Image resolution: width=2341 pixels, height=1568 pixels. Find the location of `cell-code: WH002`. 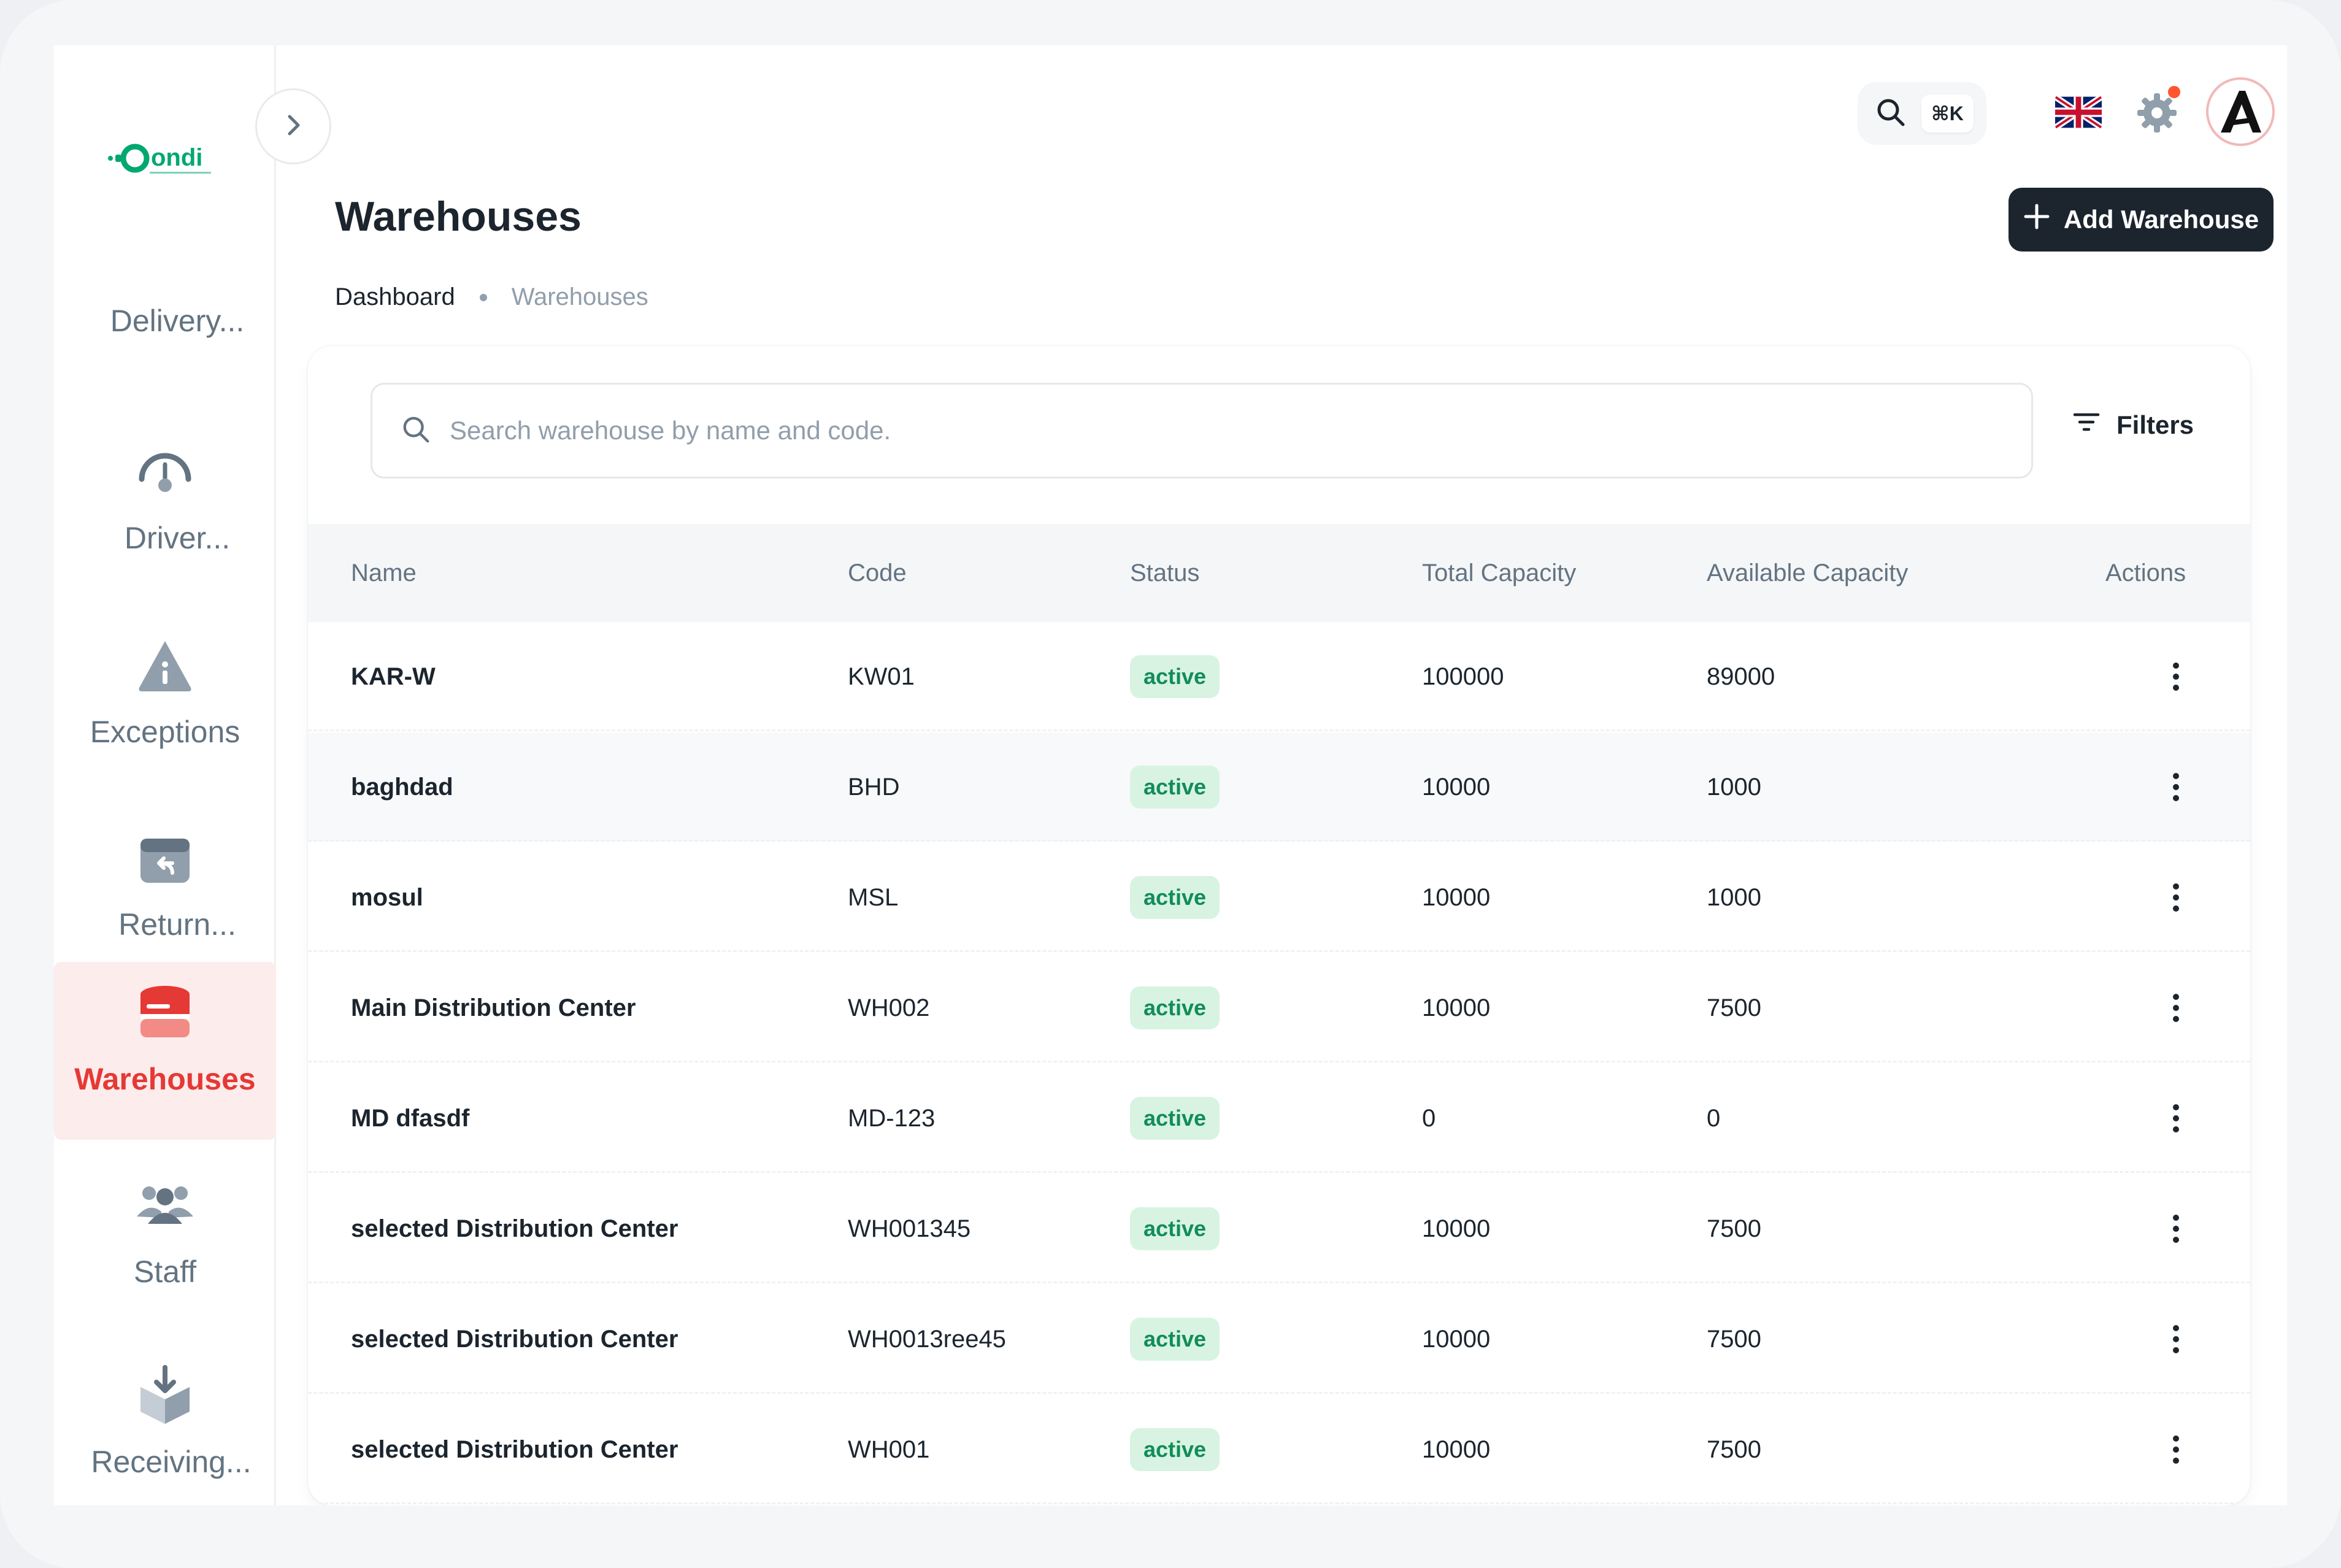

cell-code: WH002 is located at coordinates (889, 1007).